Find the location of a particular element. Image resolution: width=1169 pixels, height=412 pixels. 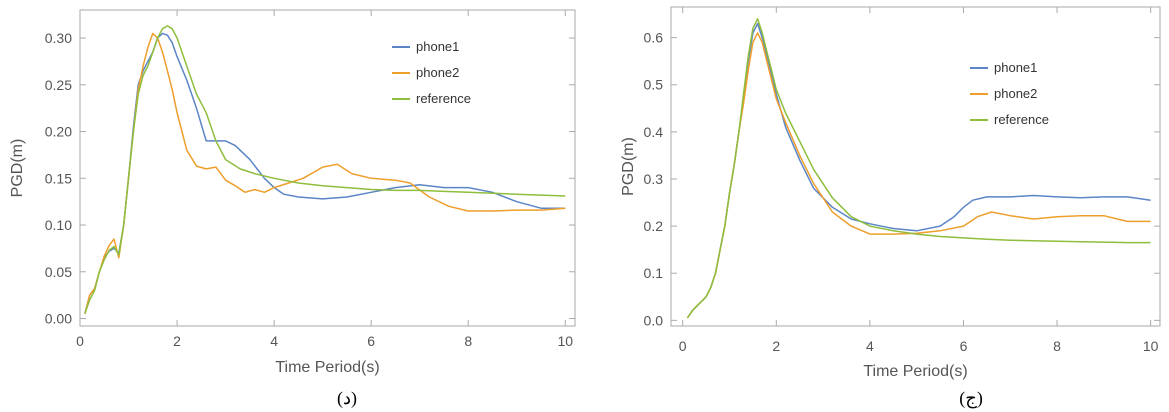

y-tick-label: 0.2 is located at coordinates (654, 226).